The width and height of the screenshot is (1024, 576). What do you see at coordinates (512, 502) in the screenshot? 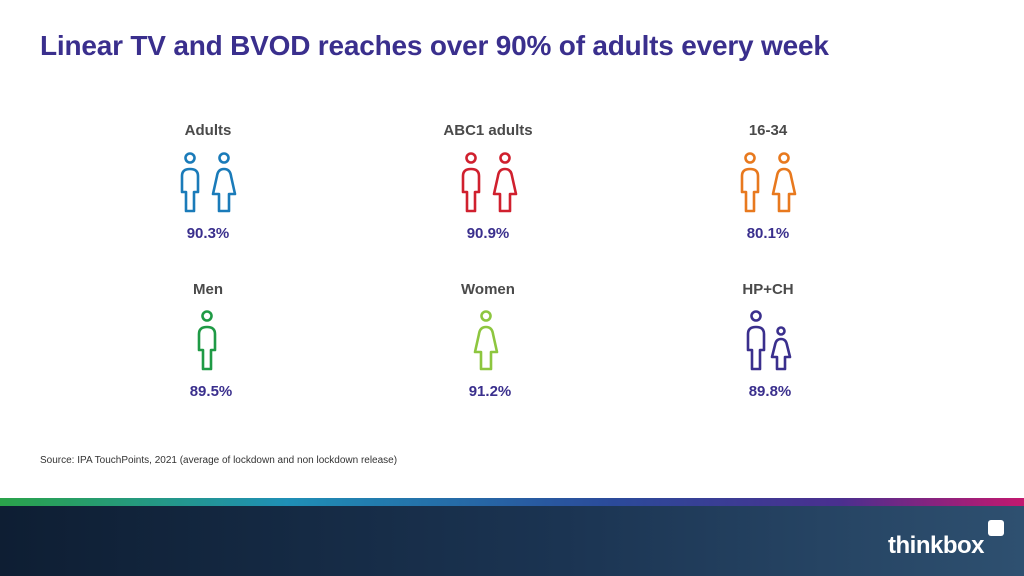
I see `gradient-divider` at bounding box center [512, 502].